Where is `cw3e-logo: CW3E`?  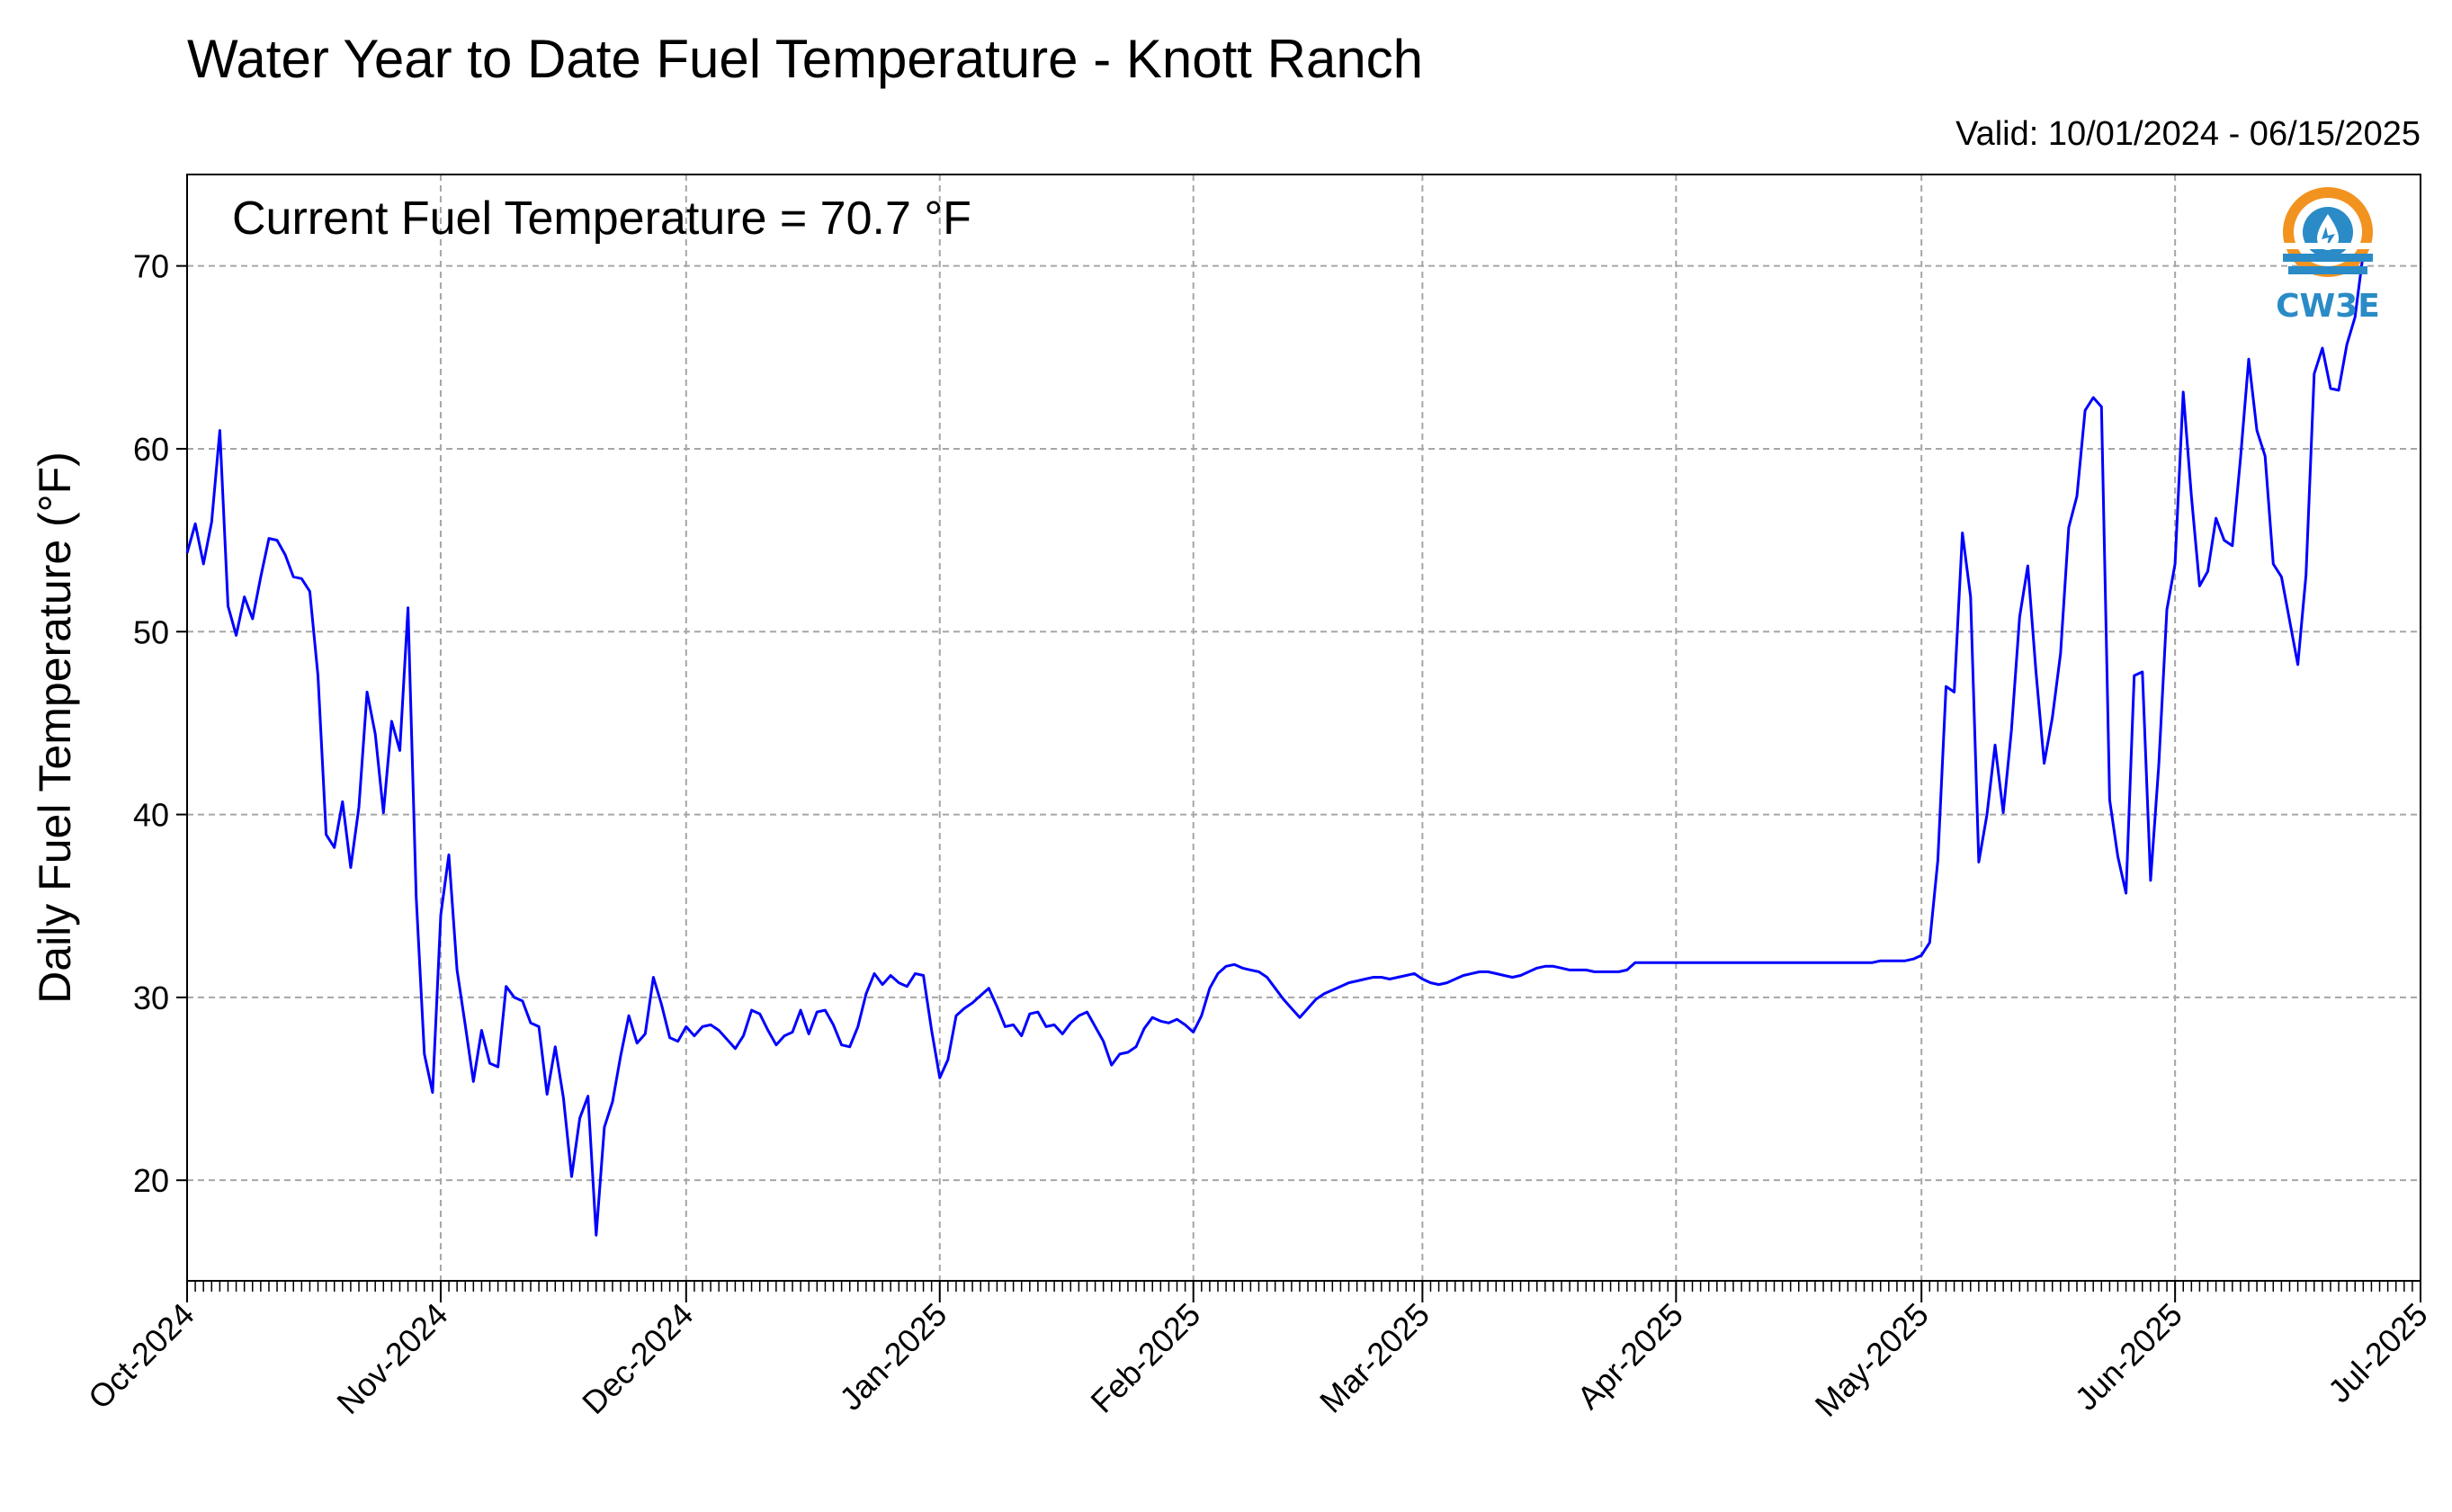
cw3e-logo: CW3E is located at coordinates (2328, 256).